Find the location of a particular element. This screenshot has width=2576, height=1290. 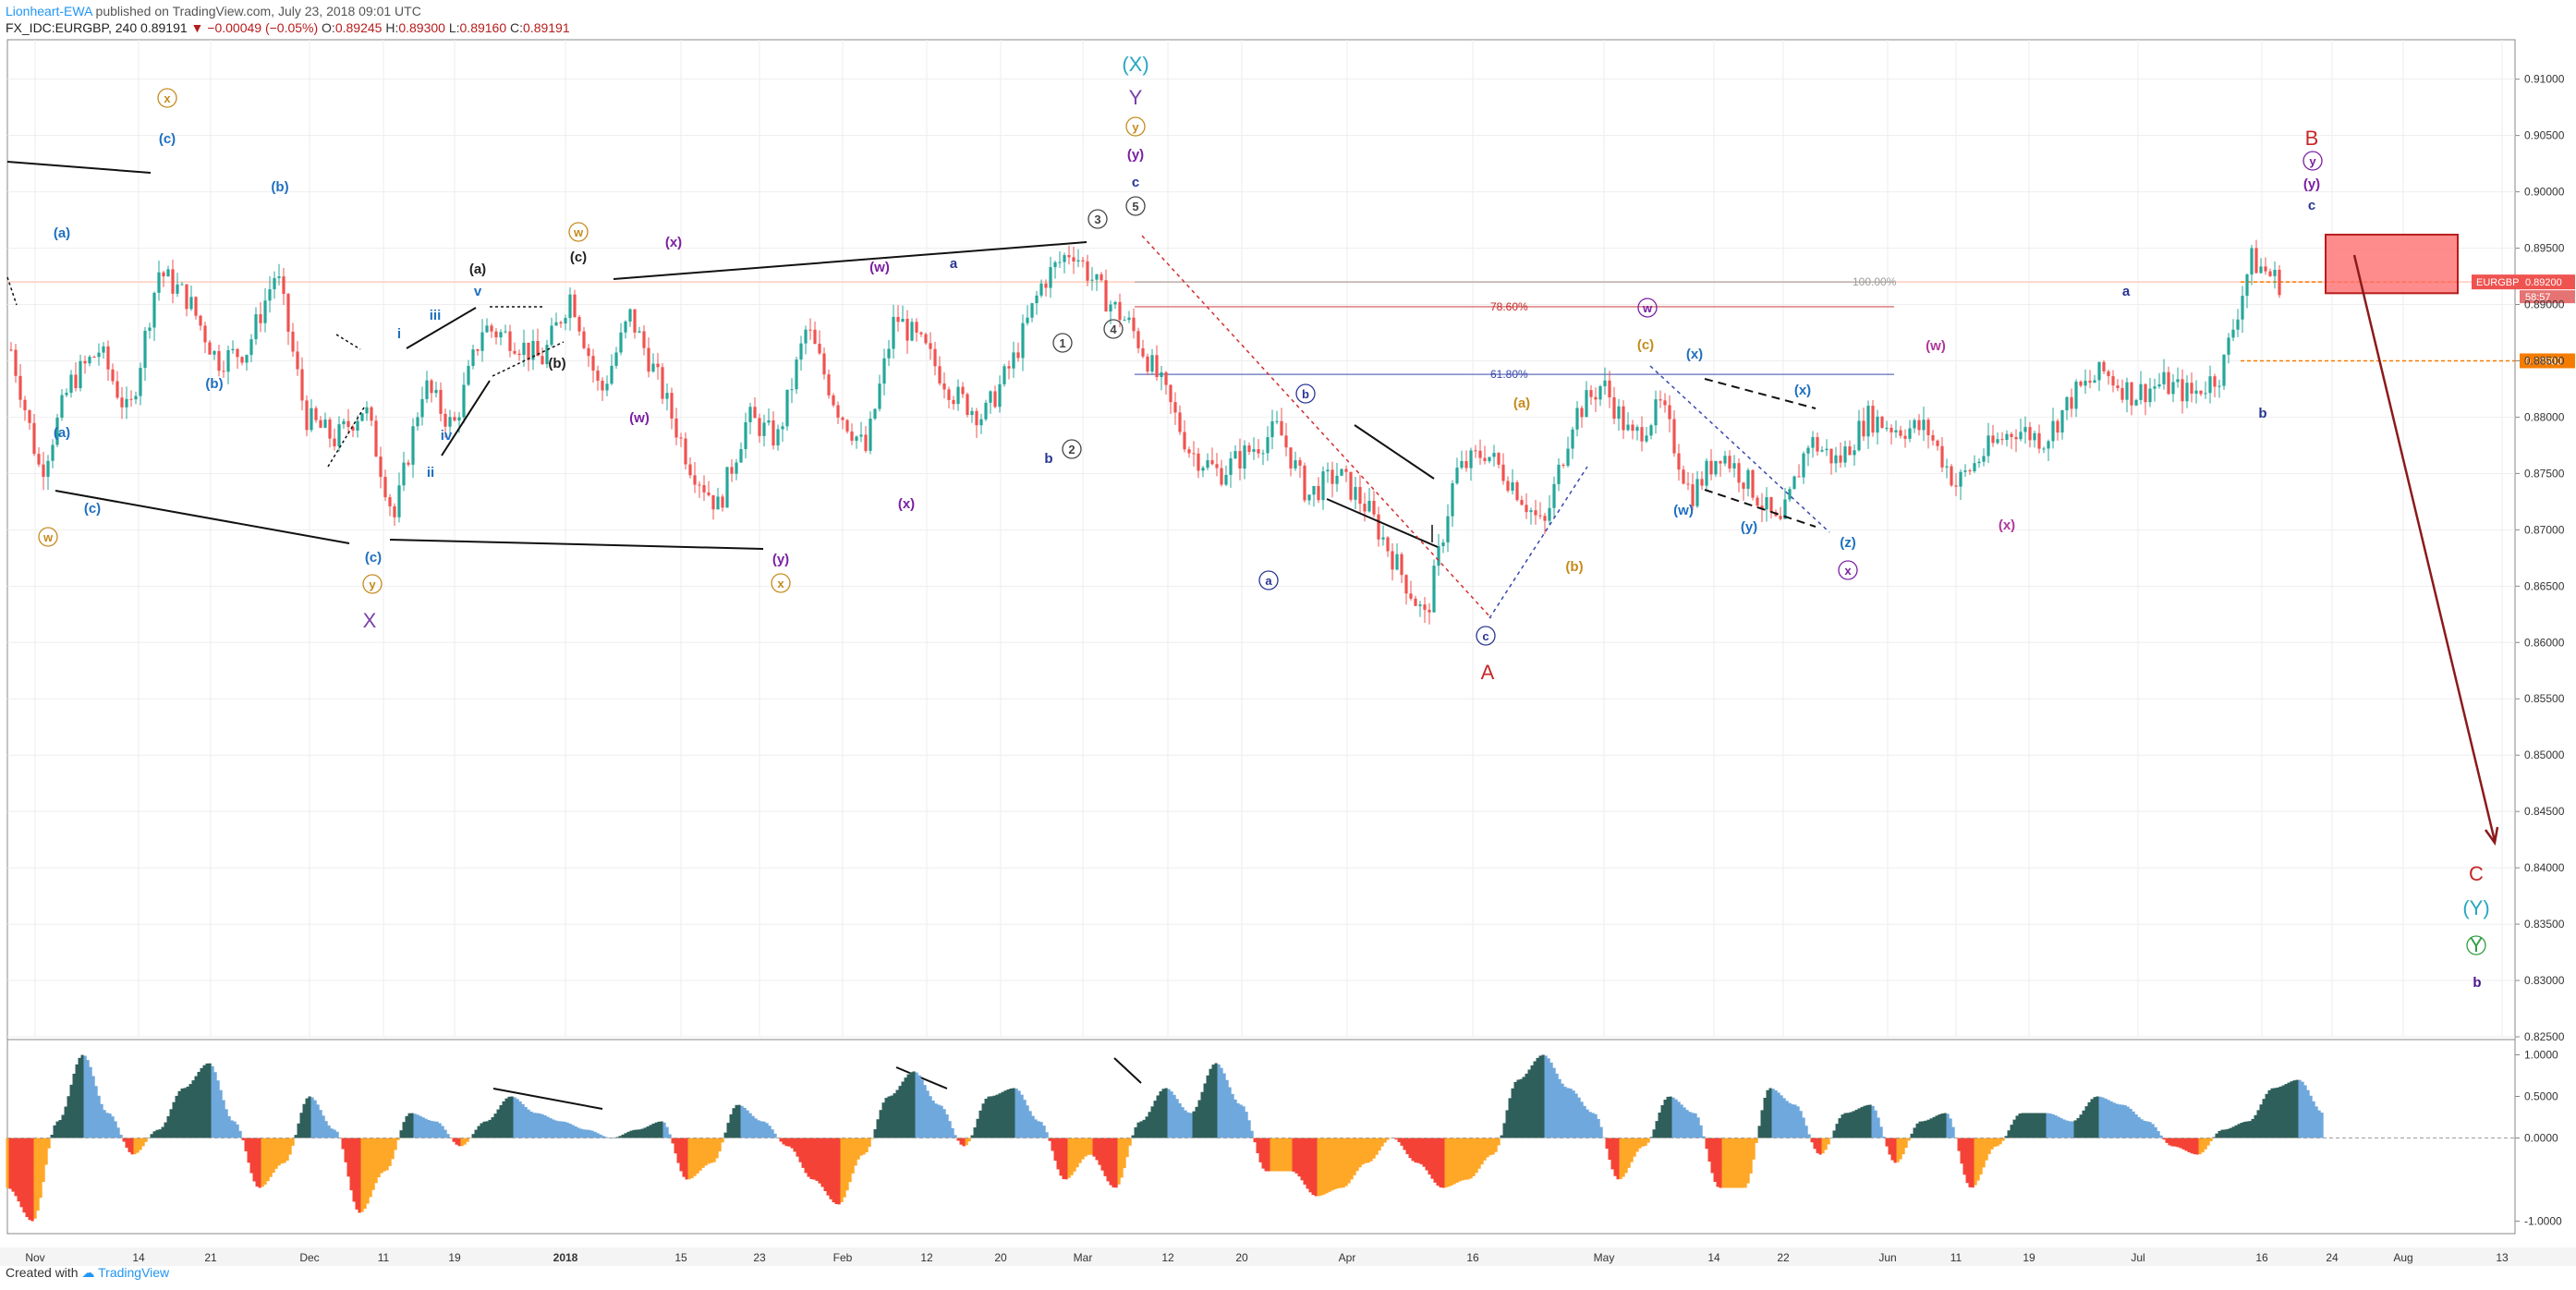

time-tick-label: 20 is located at coordinates (1241, 1257).